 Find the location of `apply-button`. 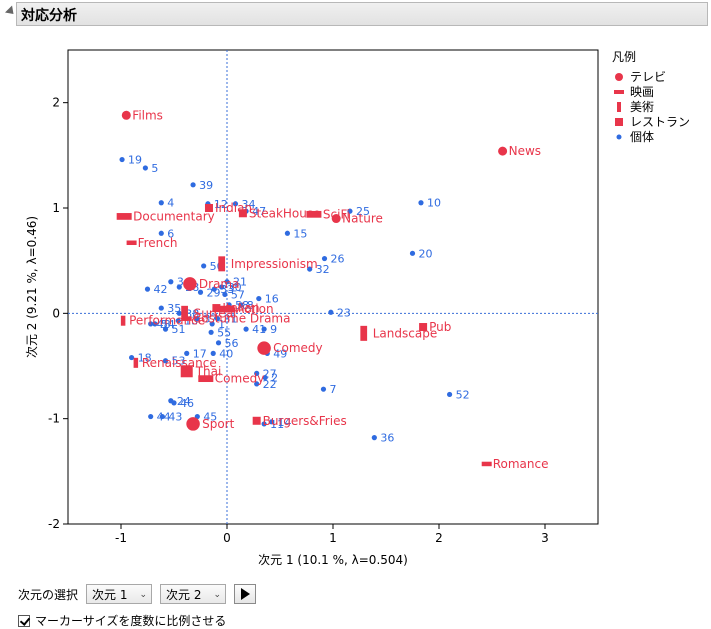

apply-button is located at coordinates (245, 594).